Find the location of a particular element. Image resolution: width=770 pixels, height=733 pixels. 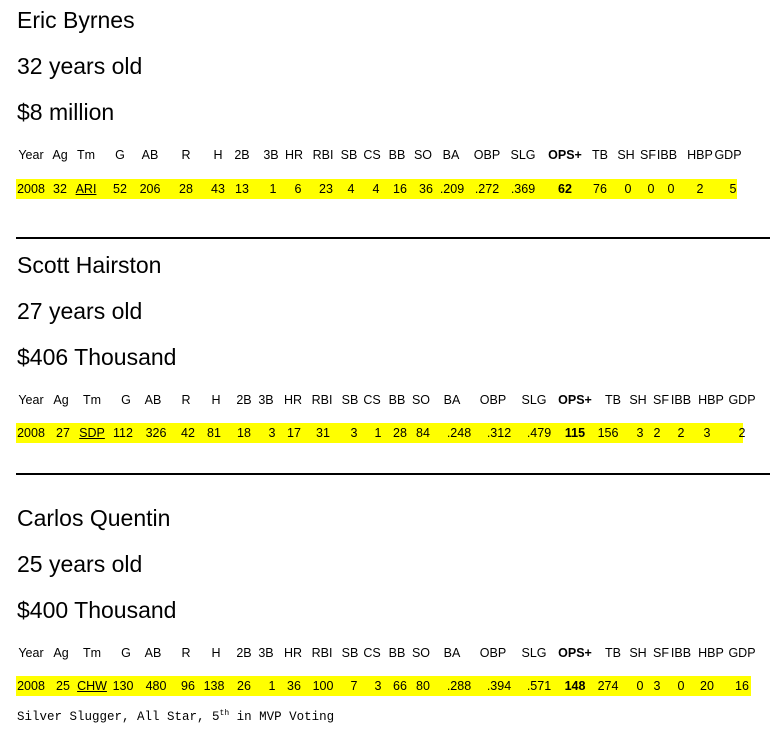

stat-cell: 156 is located at coordinates (608, 433).